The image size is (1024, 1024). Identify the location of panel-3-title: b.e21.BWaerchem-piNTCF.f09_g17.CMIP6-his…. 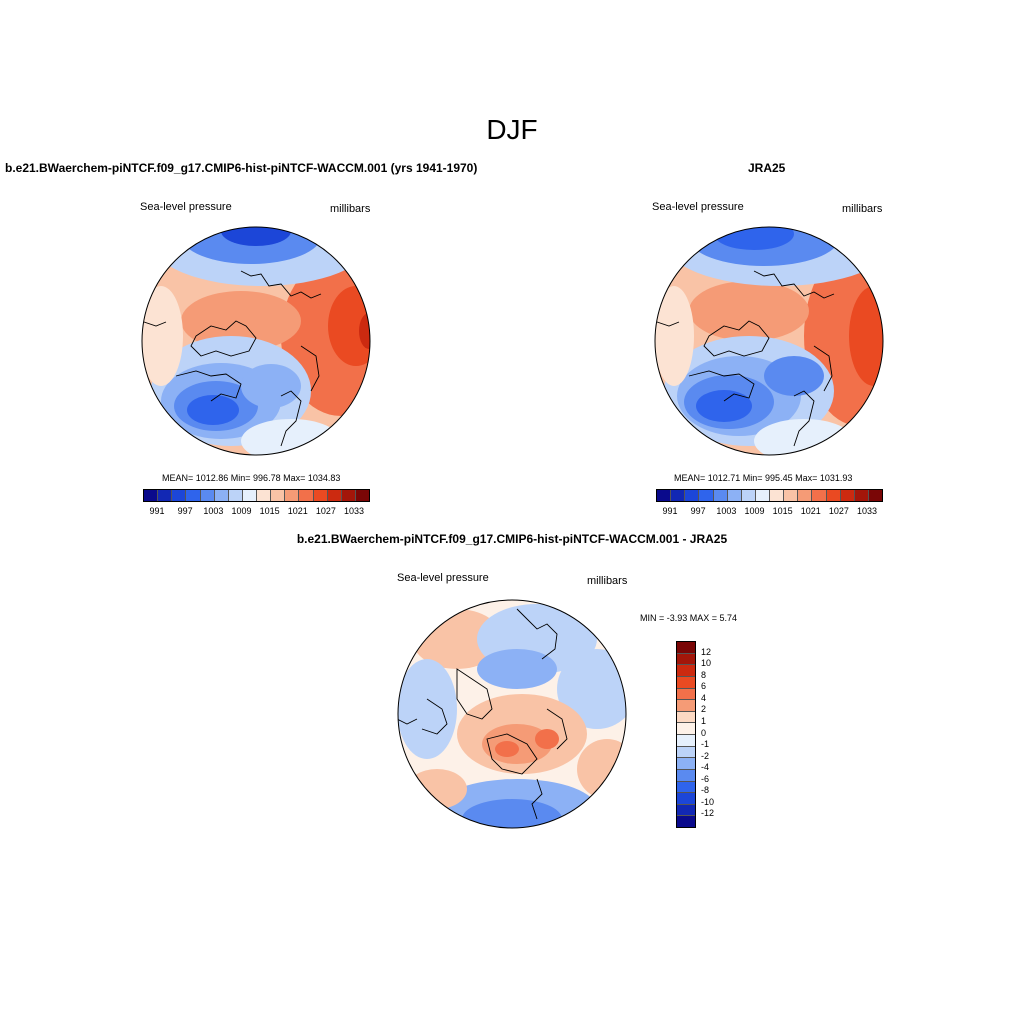
(512, 539).